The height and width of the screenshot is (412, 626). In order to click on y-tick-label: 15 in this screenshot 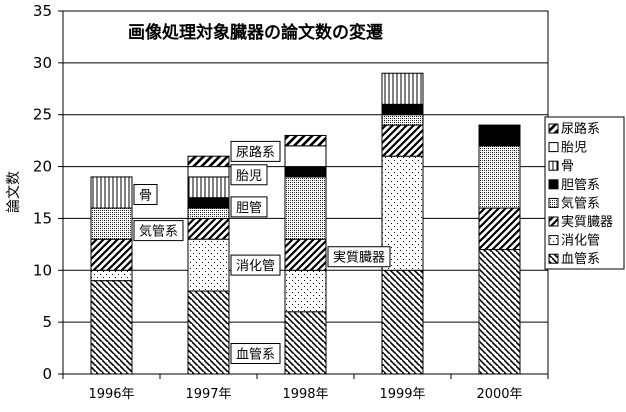, I will do `click(42, 218)`.